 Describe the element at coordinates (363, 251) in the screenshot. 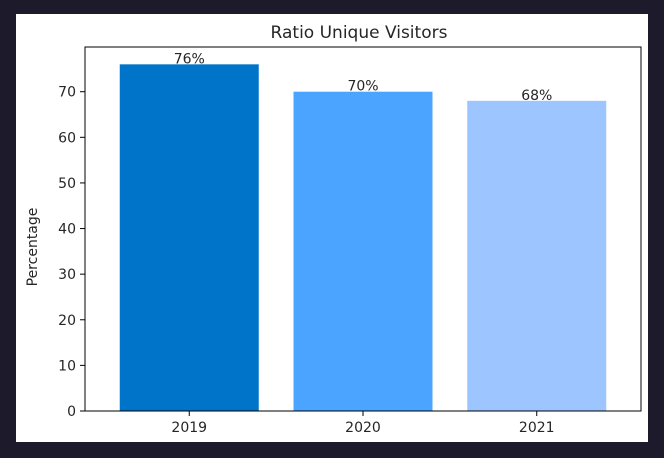

I see `bar-2020` at that location.